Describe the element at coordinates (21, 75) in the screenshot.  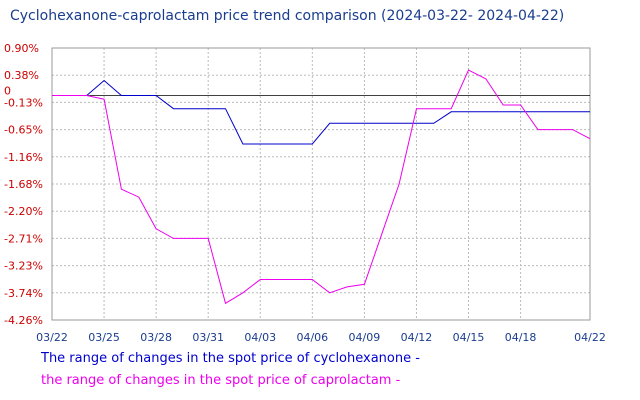
I see `y-tick-label: 0.38%` at that location.